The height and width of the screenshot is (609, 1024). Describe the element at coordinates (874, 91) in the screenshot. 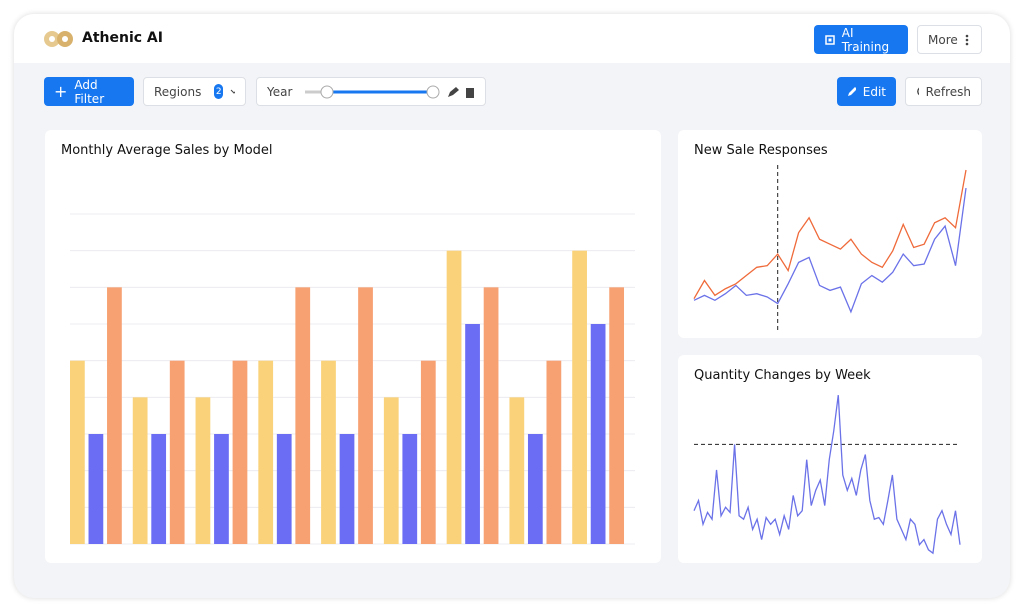

I see `label: Edit` at that location.